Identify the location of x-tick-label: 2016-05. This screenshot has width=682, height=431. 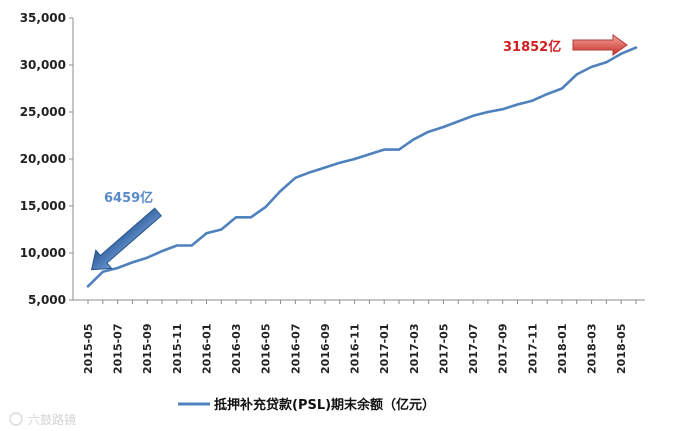
(266, 349).